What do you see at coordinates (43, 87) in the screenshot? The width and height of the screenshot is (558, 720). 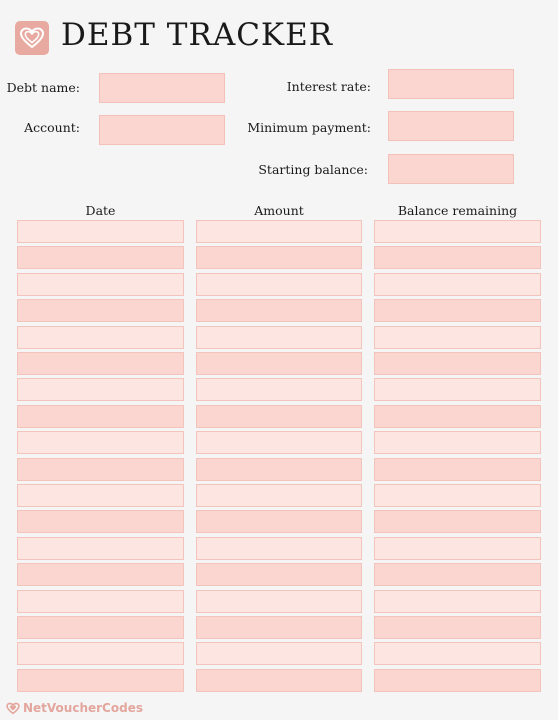 I see `debt-name-label: Debt name:` at bounding box center [43, 87].